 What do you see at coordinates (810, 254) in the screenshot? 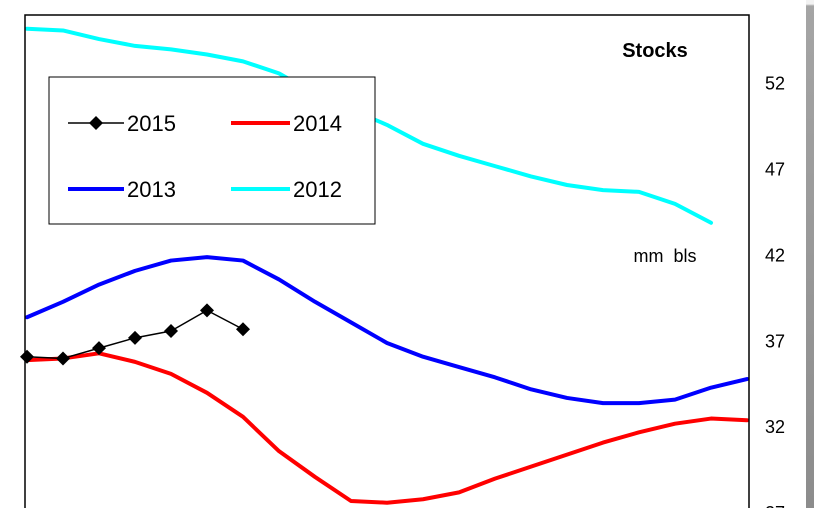
I see `right-edge-scrollbar` at bounding box center [810, 254].